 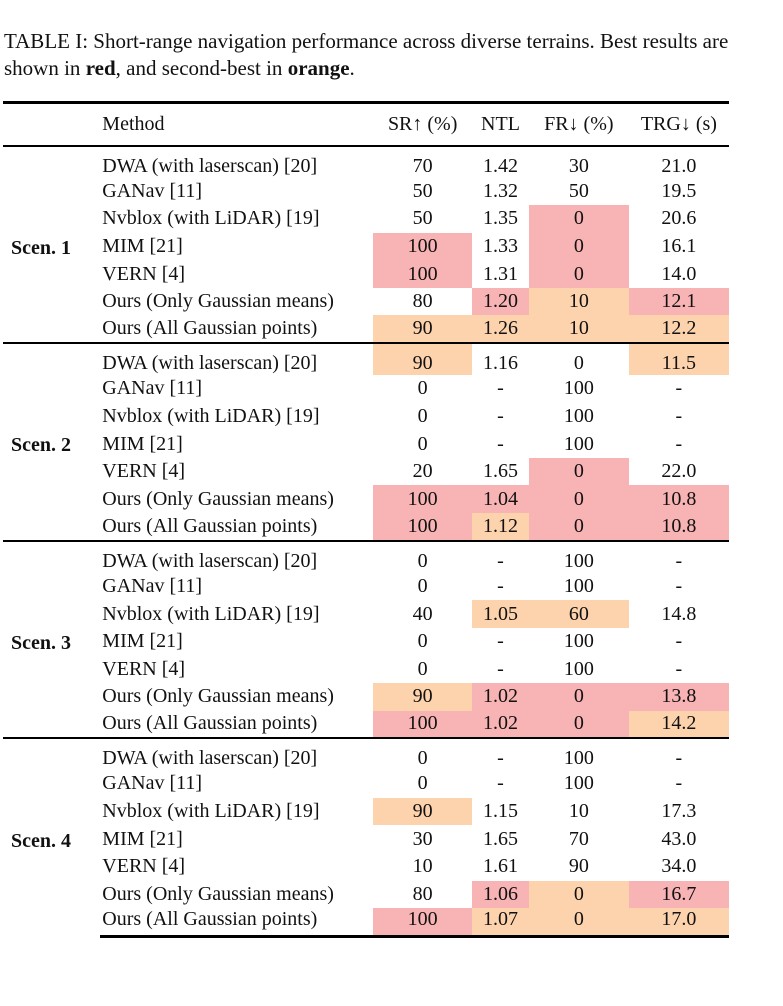 What do you see at coordinates (422, 301) in the screenshot?
I see `sr-cell: 80` at bounding box center [422, 301].